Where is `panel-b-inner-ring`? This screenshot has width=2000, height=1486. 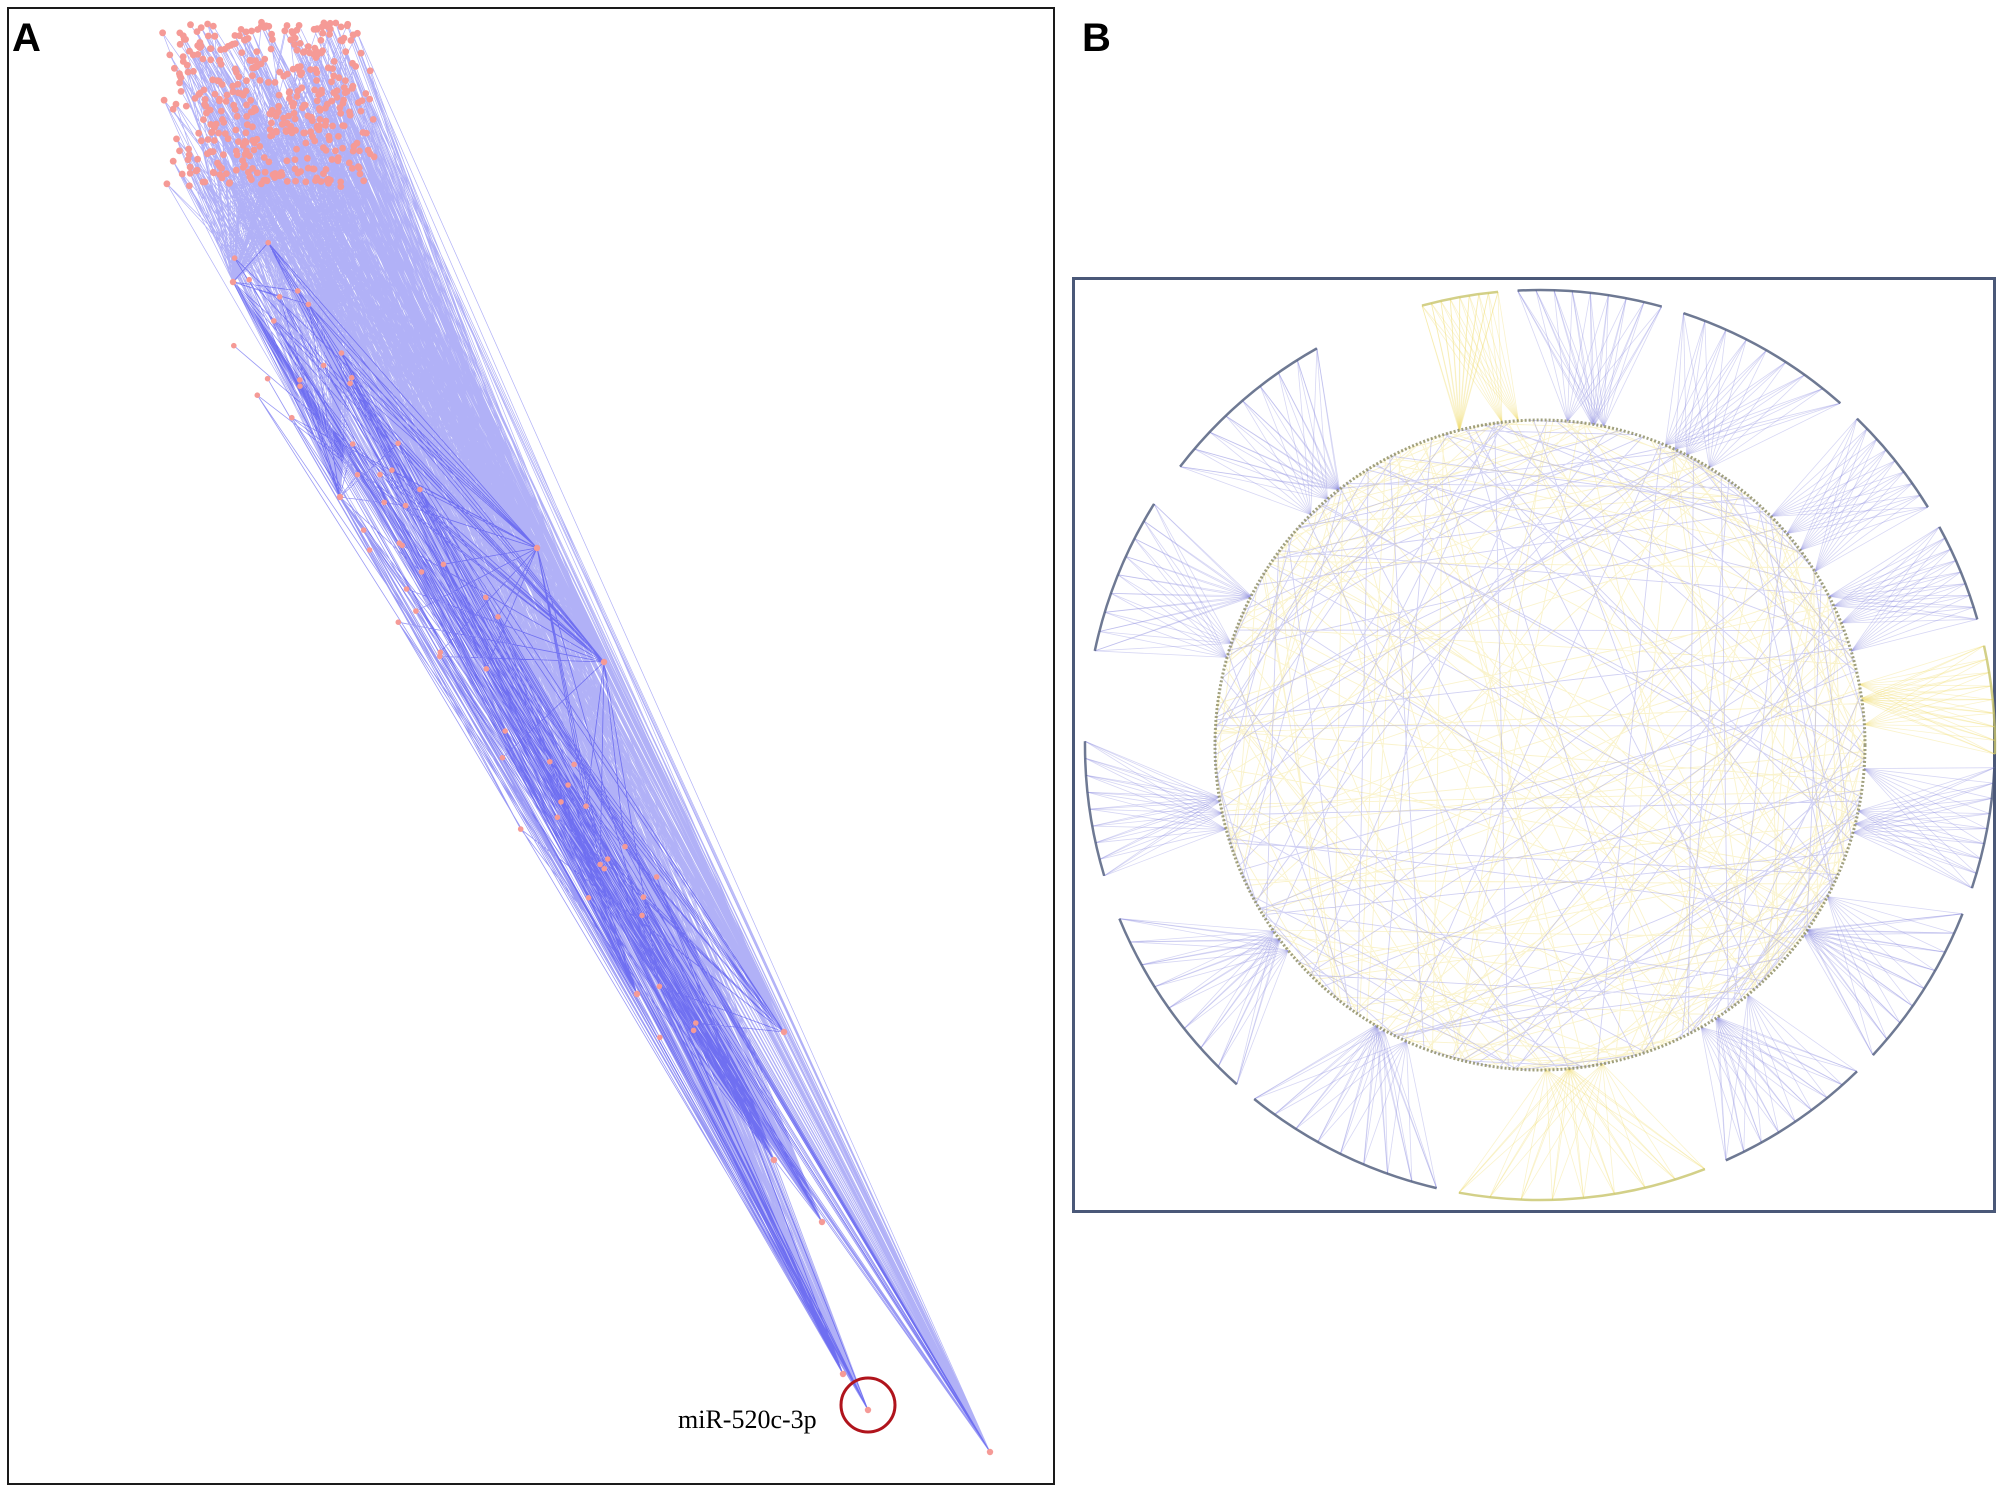 panel-b-inner-ring is located at coordinates (1540, 745).